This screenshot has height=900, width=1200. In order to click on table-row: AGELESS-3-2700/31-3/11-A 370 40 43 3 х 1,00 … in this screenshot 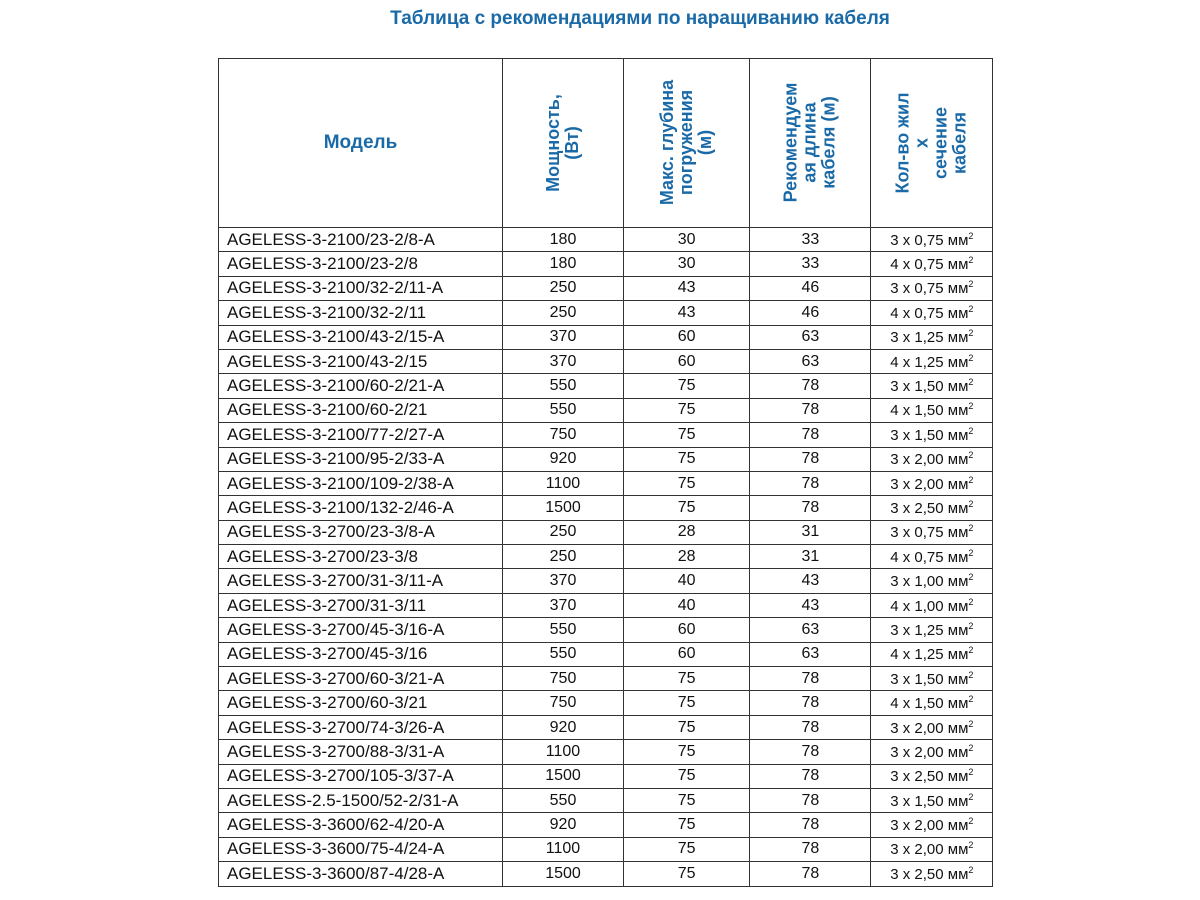, I will do `click(606, 581)`.